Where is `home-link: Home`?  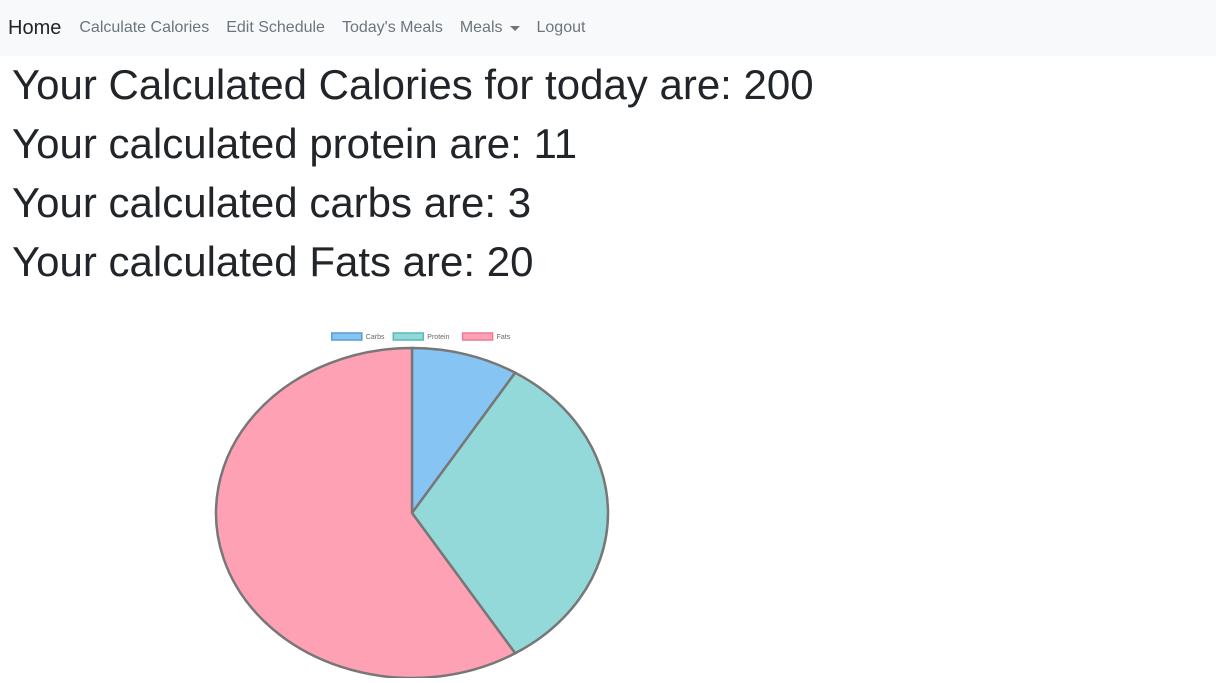
home-link: Home is located at coordinates (35, 27).